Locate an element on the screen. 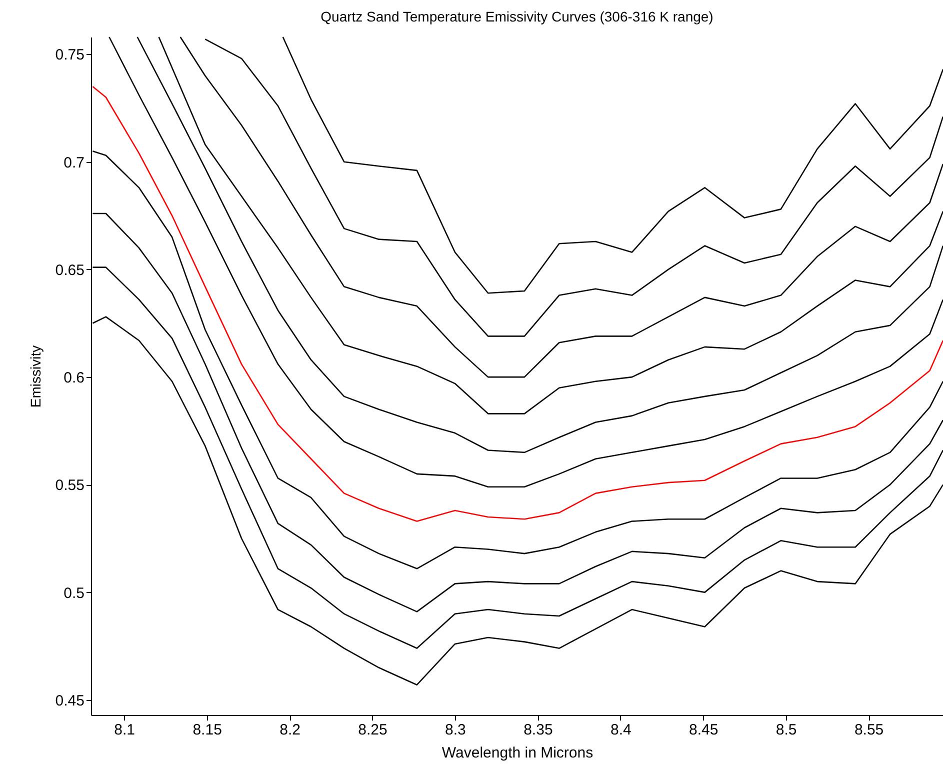  y-tick-label: 0.45 is located at coordinates (69, 701).